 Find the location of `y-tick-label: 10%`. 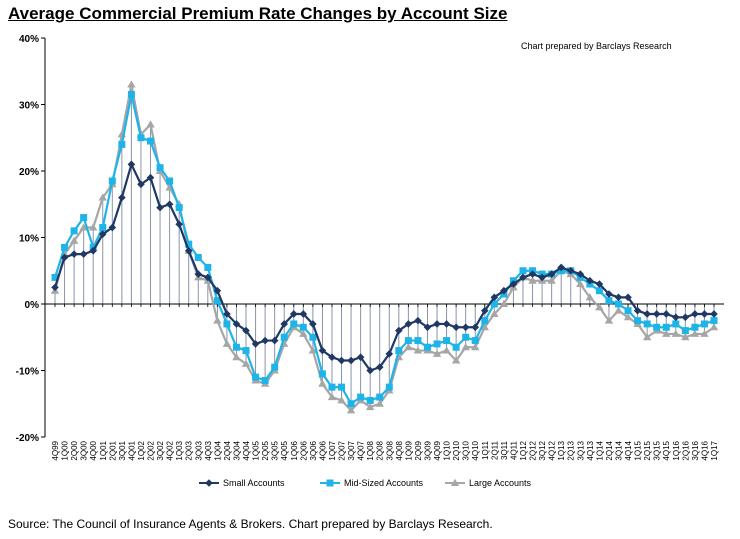

y-tick-label: 10% is located at coordinates (29, 239).